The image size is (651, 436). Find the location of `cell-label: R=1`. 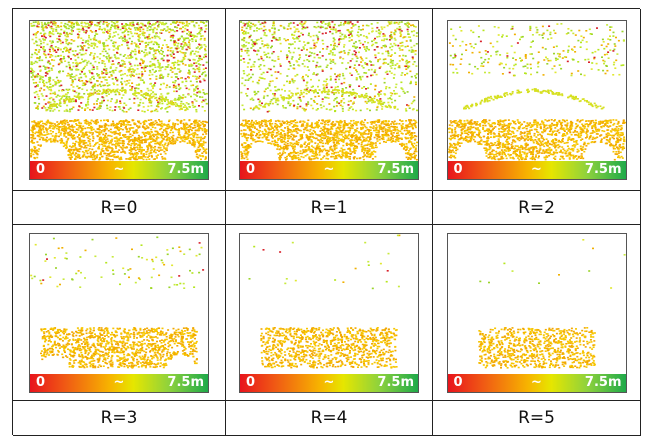

cell-label: R=1 is located at coordinates (329, 208).